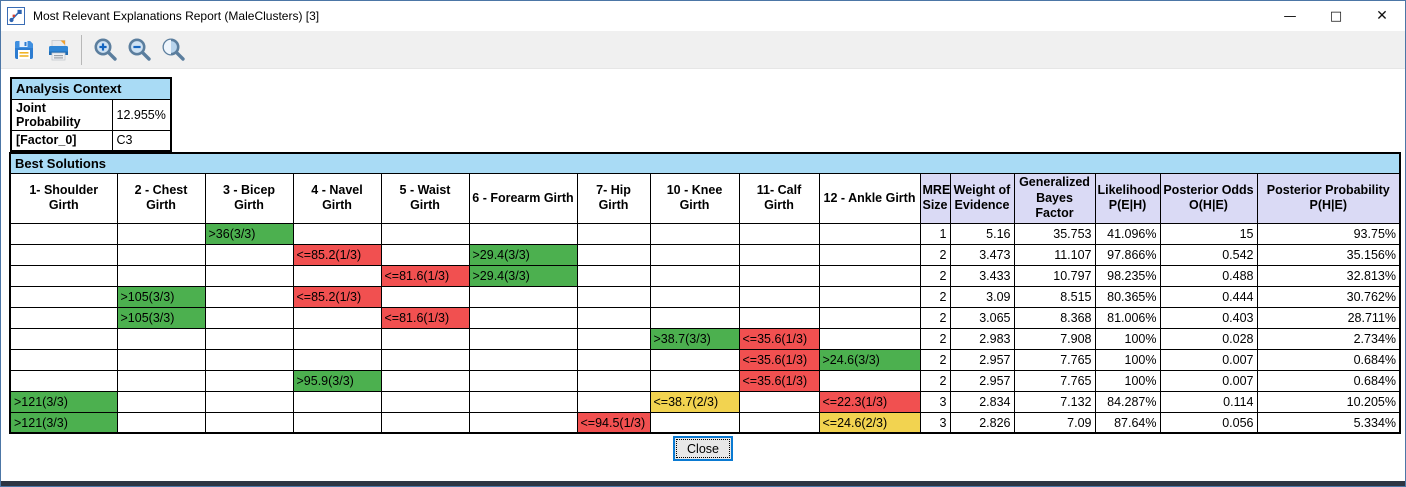 Image resolution: width=1406 pixels, height=487 pixels. Describe the element at coordinates (703, 448) in the screenshot. I see `close-button: Close` at that location.